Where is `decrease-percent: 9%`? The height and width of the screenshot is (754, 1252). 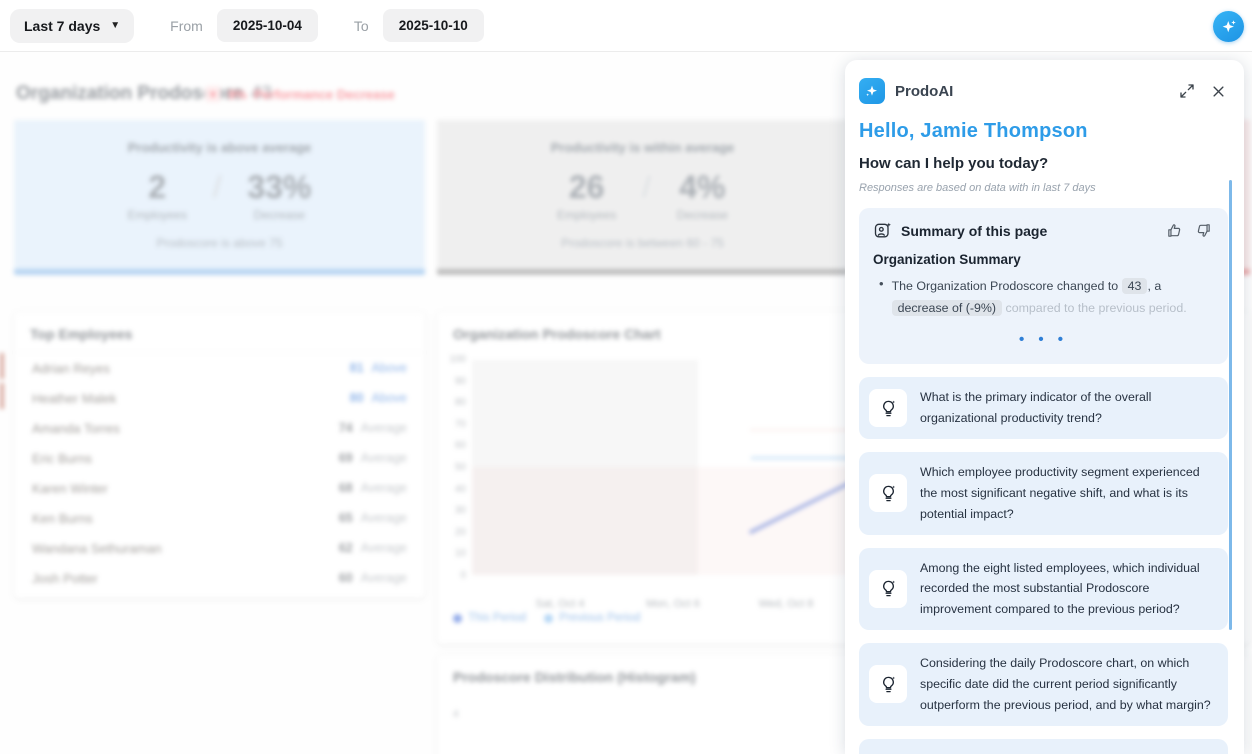
decrease-percent: 9% is located at coordinates (237, 94).